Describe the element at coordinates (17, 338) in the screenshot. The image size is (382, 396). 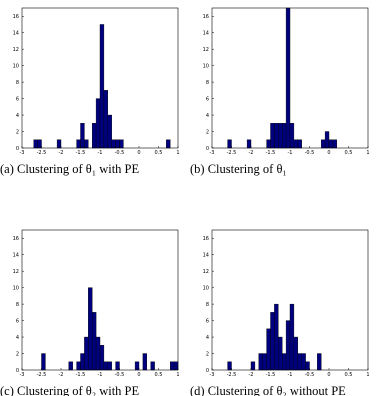
I see `y-tick-label: 4` at that location.